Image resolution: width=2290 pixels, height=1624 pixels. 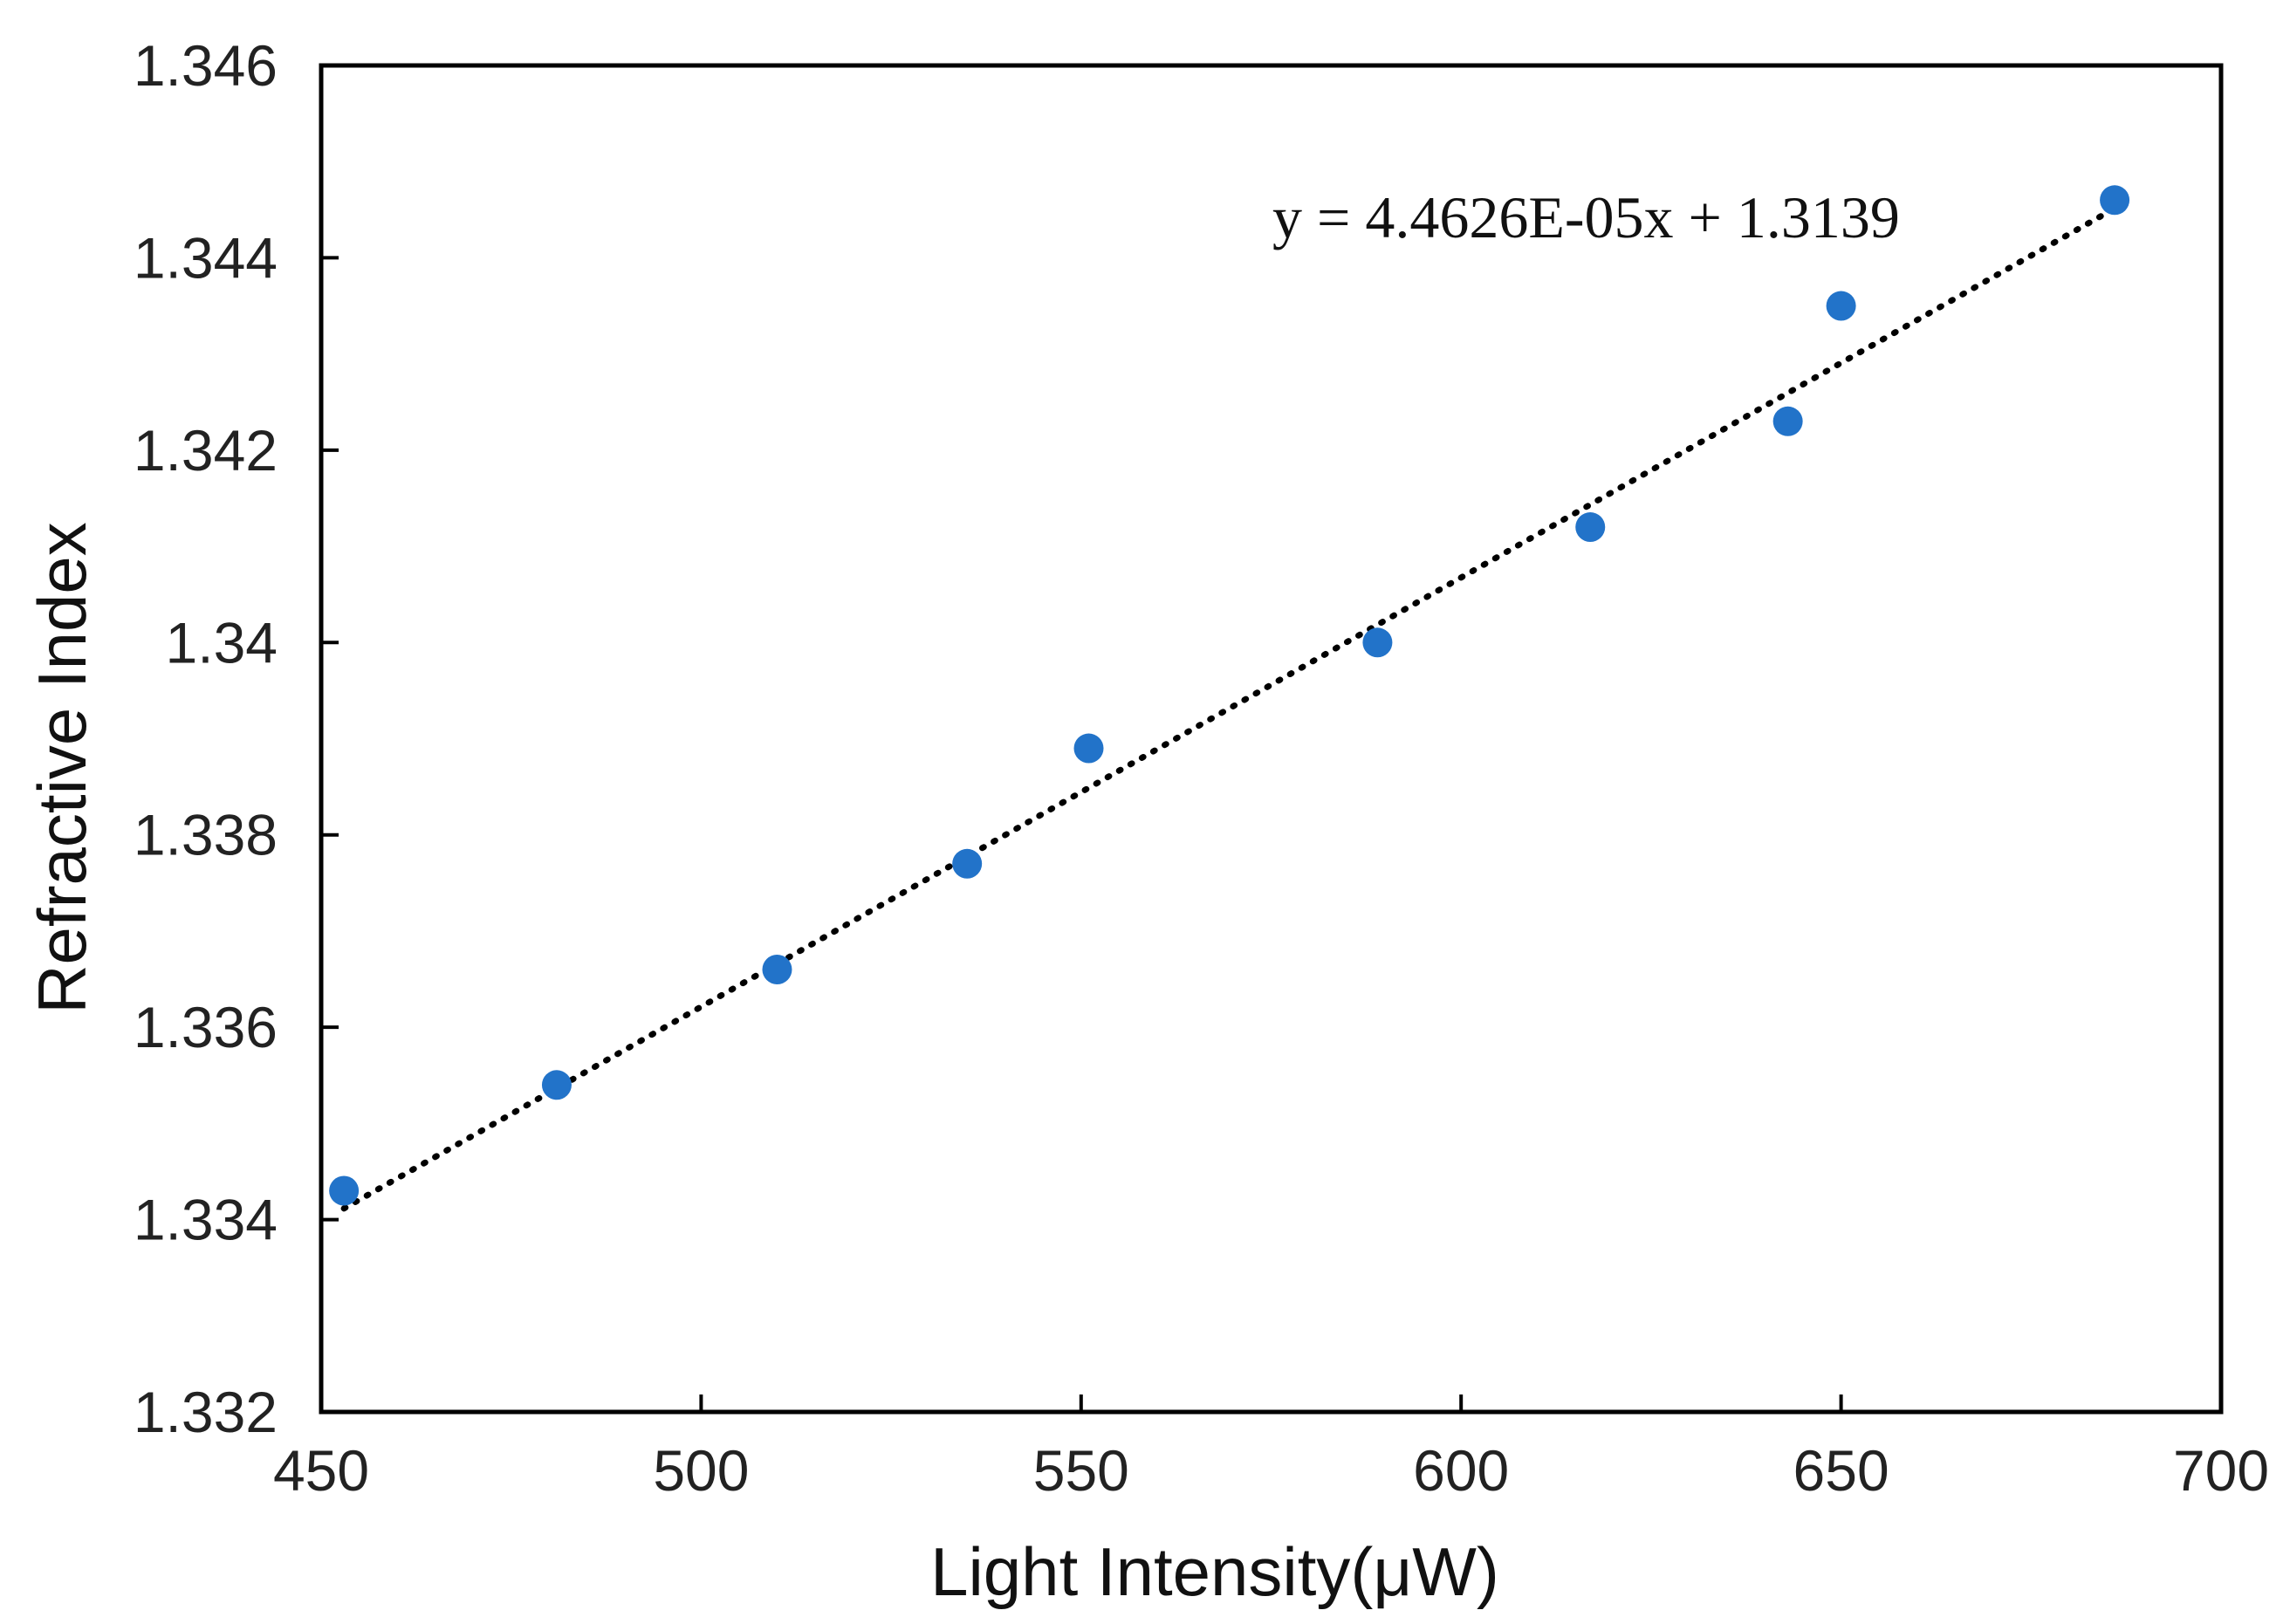 What do you see at coordinates (206, 1412) in the screenshot?
I see `y-tick-label: 1.332` at bounding box center [206, 1412].